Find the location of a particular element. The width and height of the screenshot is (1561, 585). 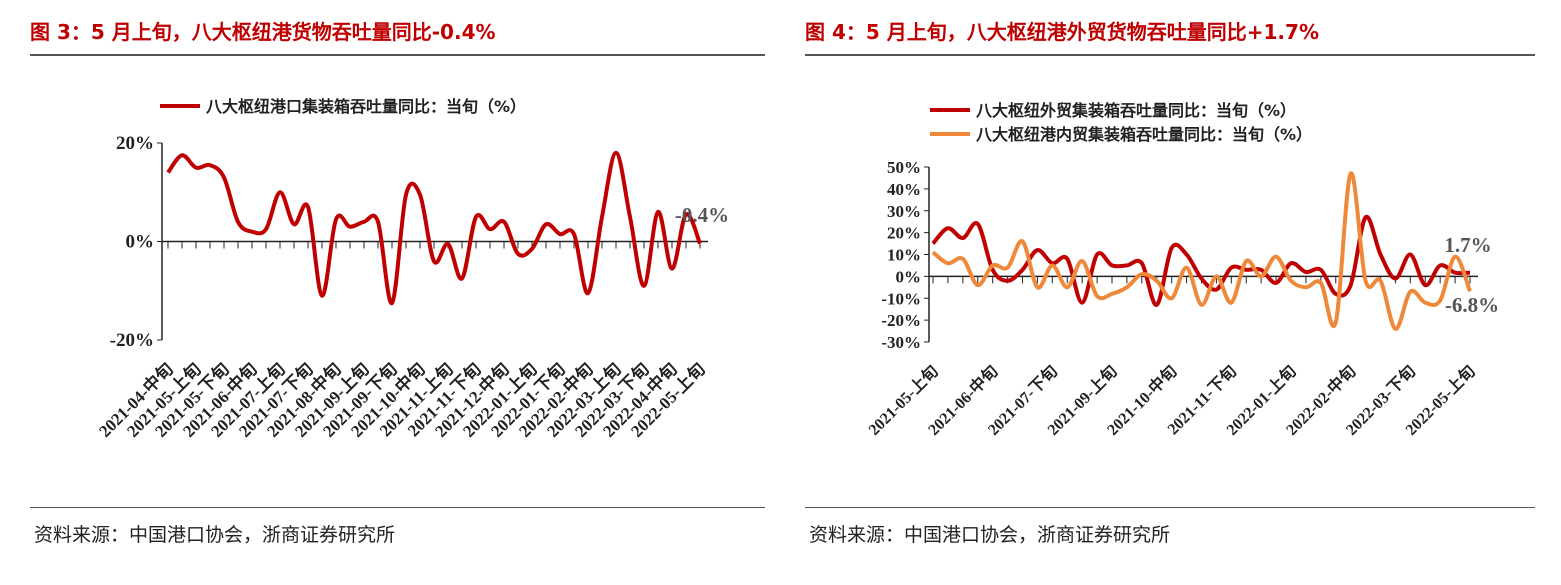

y-tick-label: -30% is located at coordinates (901, 342).